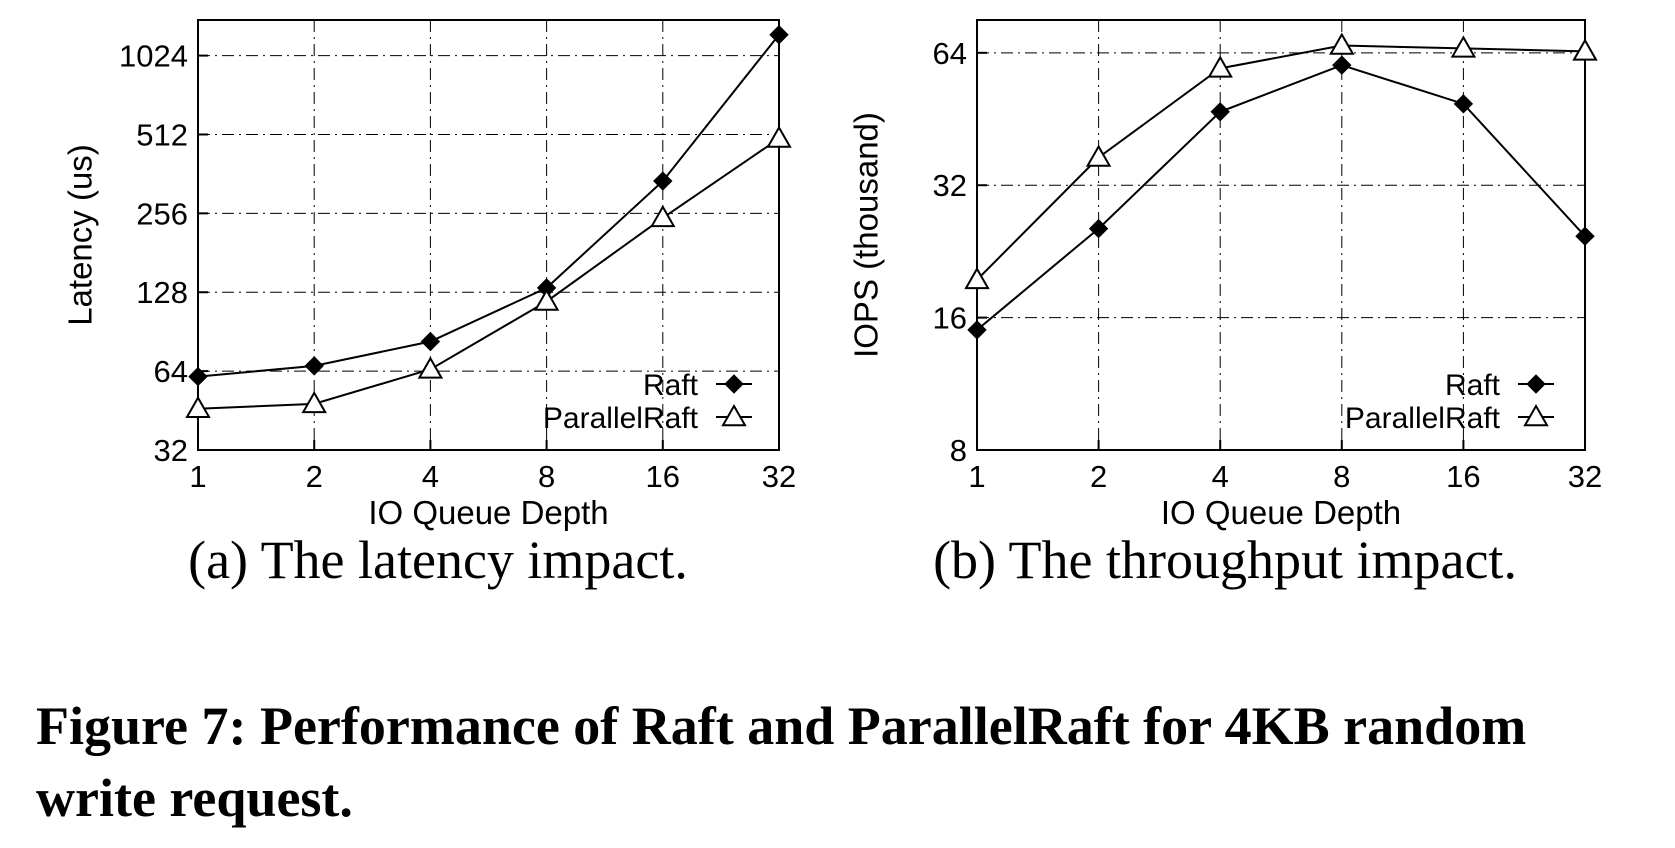 Image resolution: width=1675 pixels, height=848 pixels. I want to click on y-tick-label: 1024, so click(153, 56).